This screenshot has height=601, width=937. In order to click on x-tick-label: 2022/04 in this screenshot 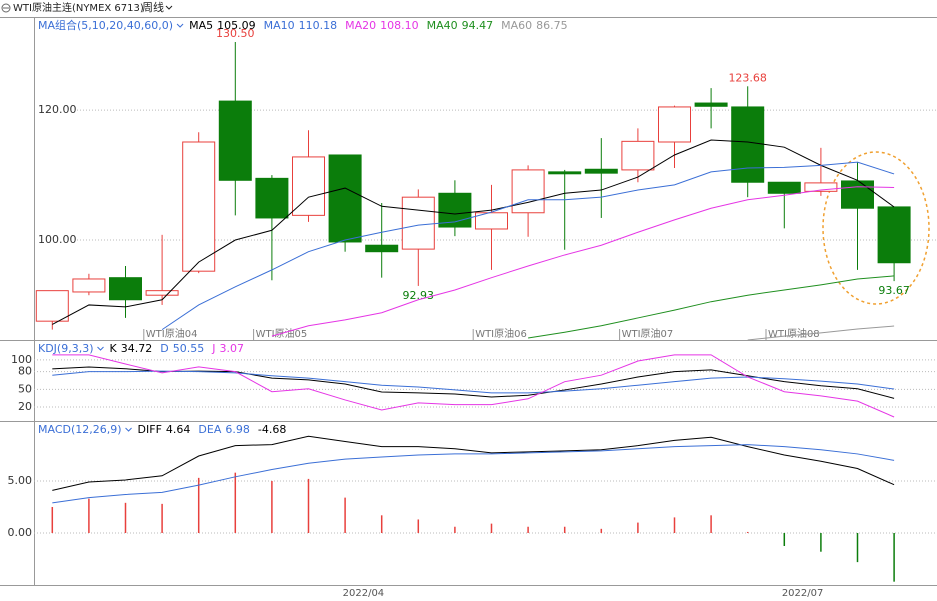, I will do `click(364, 593)`.